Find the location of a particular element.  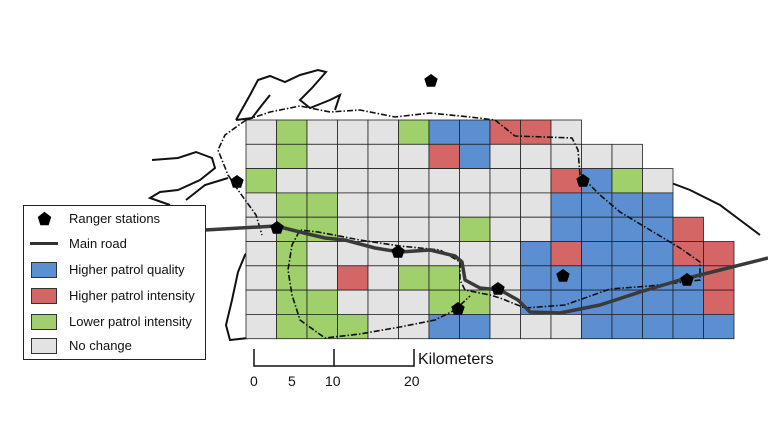

swatch-higher-intensity is located at coordinates (44, 296).